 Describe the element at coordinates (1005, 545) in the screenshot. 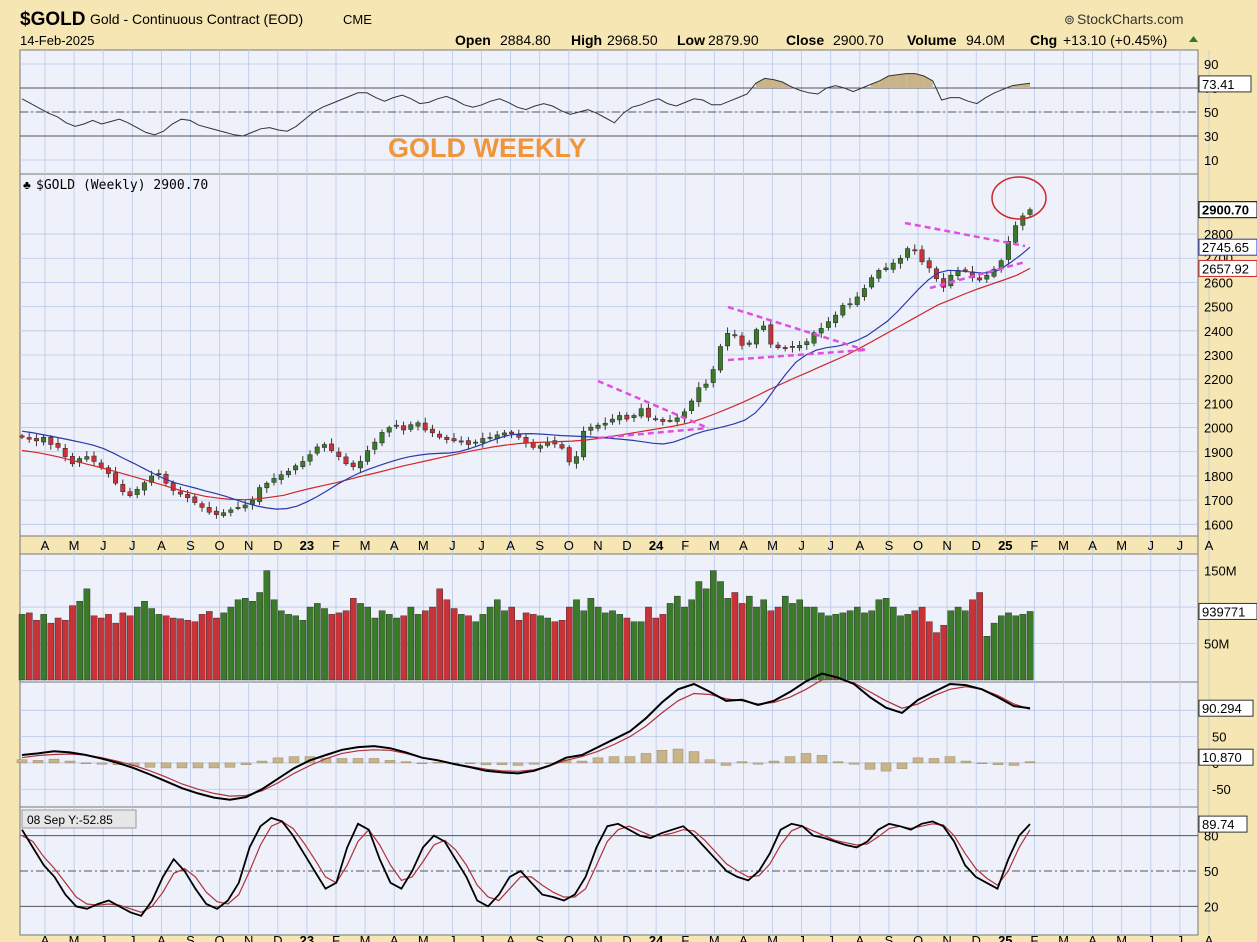

I see `x-tick-label: 25` at that location.